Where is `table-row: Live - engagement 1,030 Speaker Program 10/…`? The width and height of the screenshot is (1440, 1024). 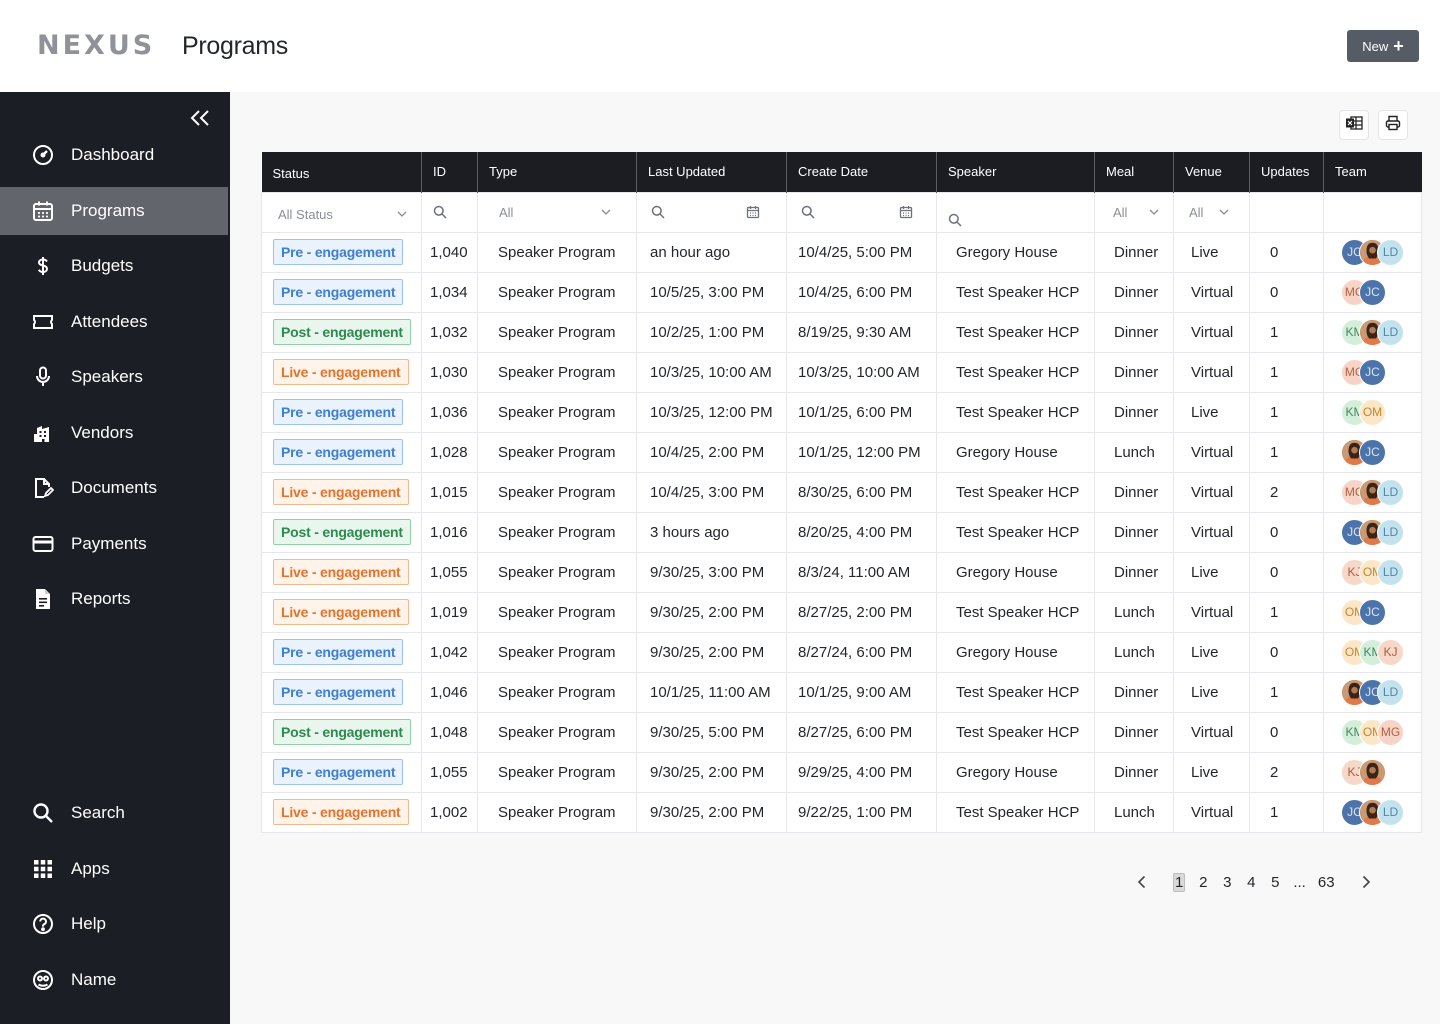
table-row: Live - engagement 1,030 Speaker Program 10/… is located at coordinates (841, 372).